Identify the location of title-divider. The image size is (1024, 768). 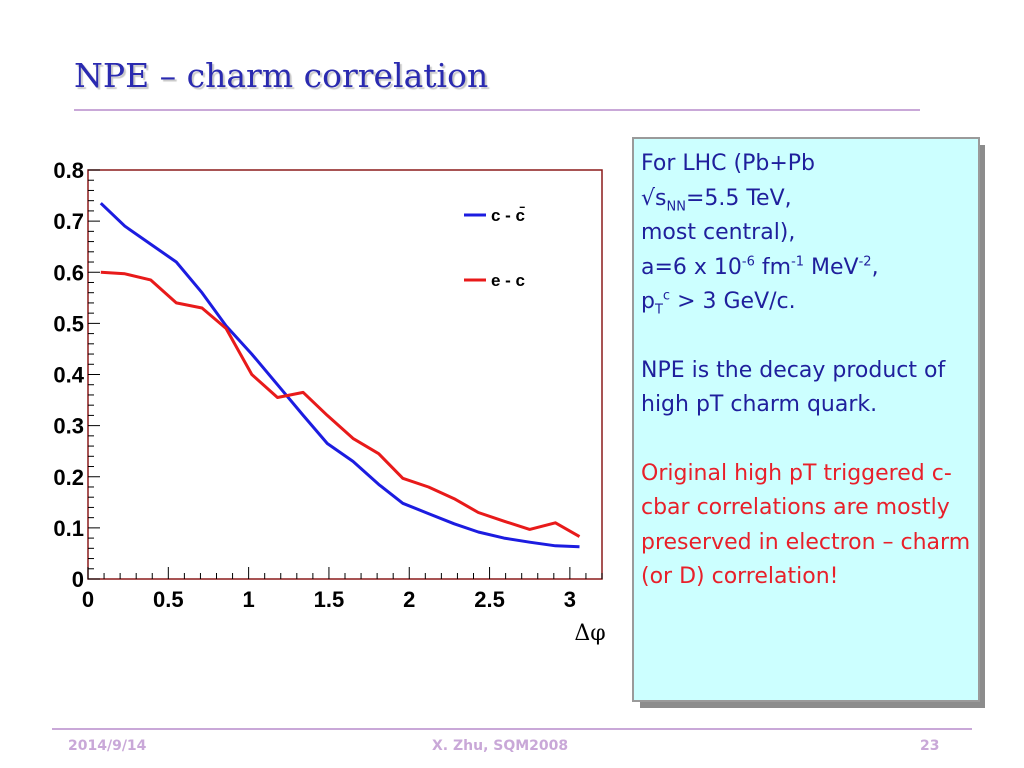
(497, 110).